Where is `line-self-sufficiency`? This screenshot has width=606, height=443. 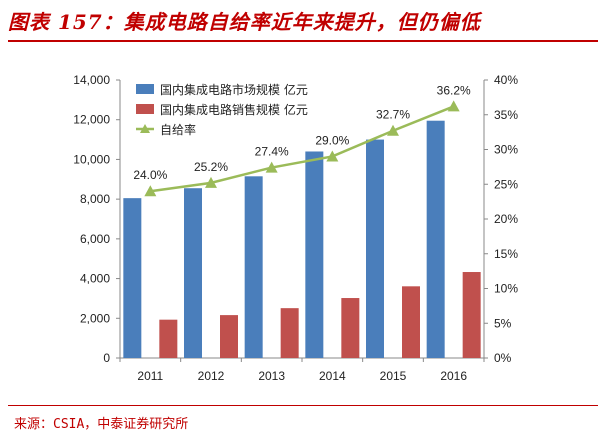
line-self-sufficiency is located at coordinates (302, 149).